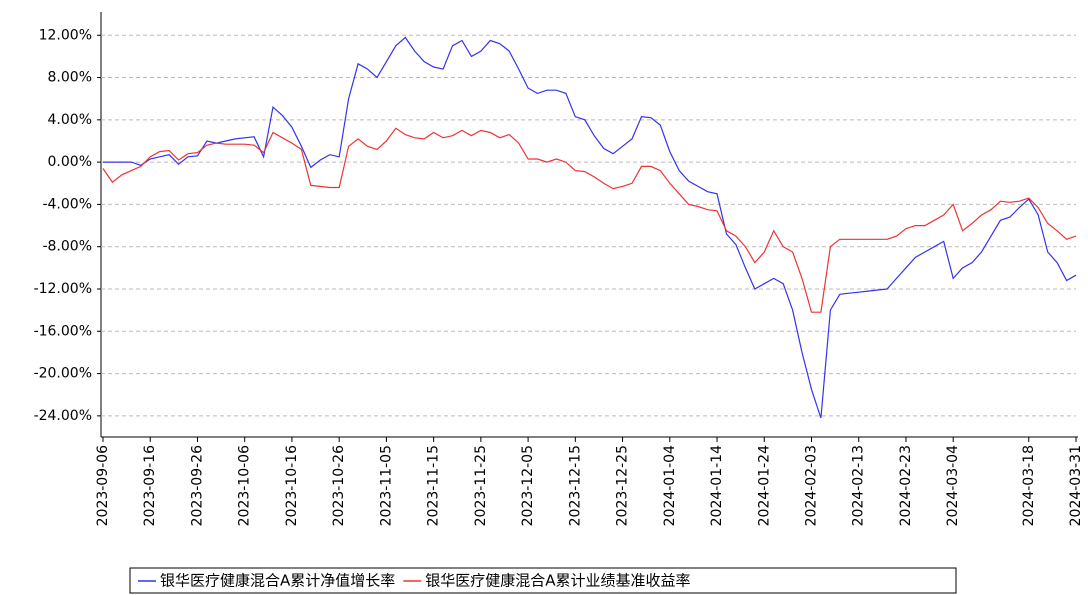  What do you see at coordinates (811, 485) in the screenshot?
I see `x-tick-label: 2024-02-03` at bounding box center [811, 485].